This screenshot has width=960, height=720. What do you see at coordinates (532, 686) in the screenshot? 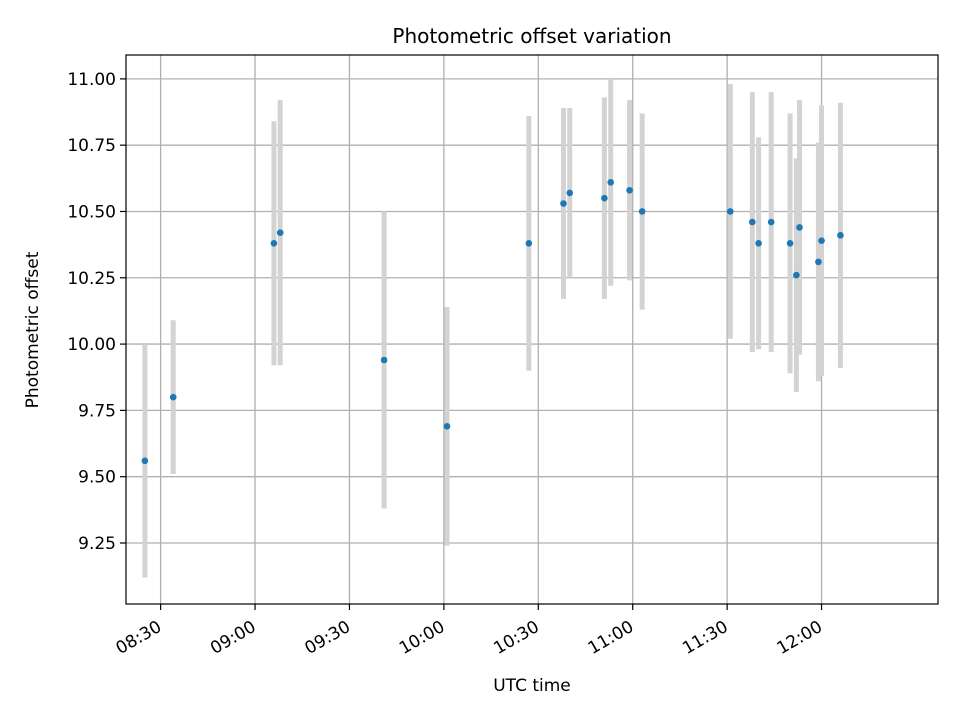
I see `x-axis-label: UTC time` at bounding box center [532, 686].